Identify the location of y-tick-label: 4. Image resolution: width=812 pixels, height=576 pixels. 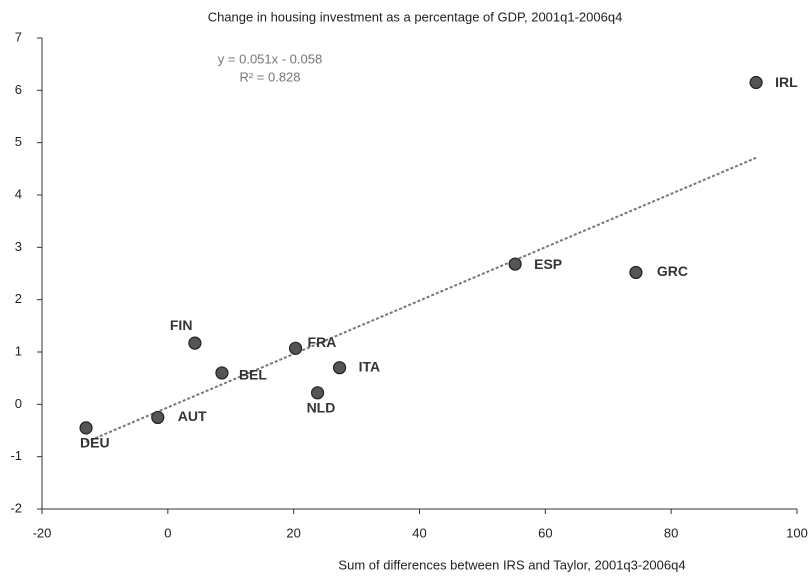
(18, 193).